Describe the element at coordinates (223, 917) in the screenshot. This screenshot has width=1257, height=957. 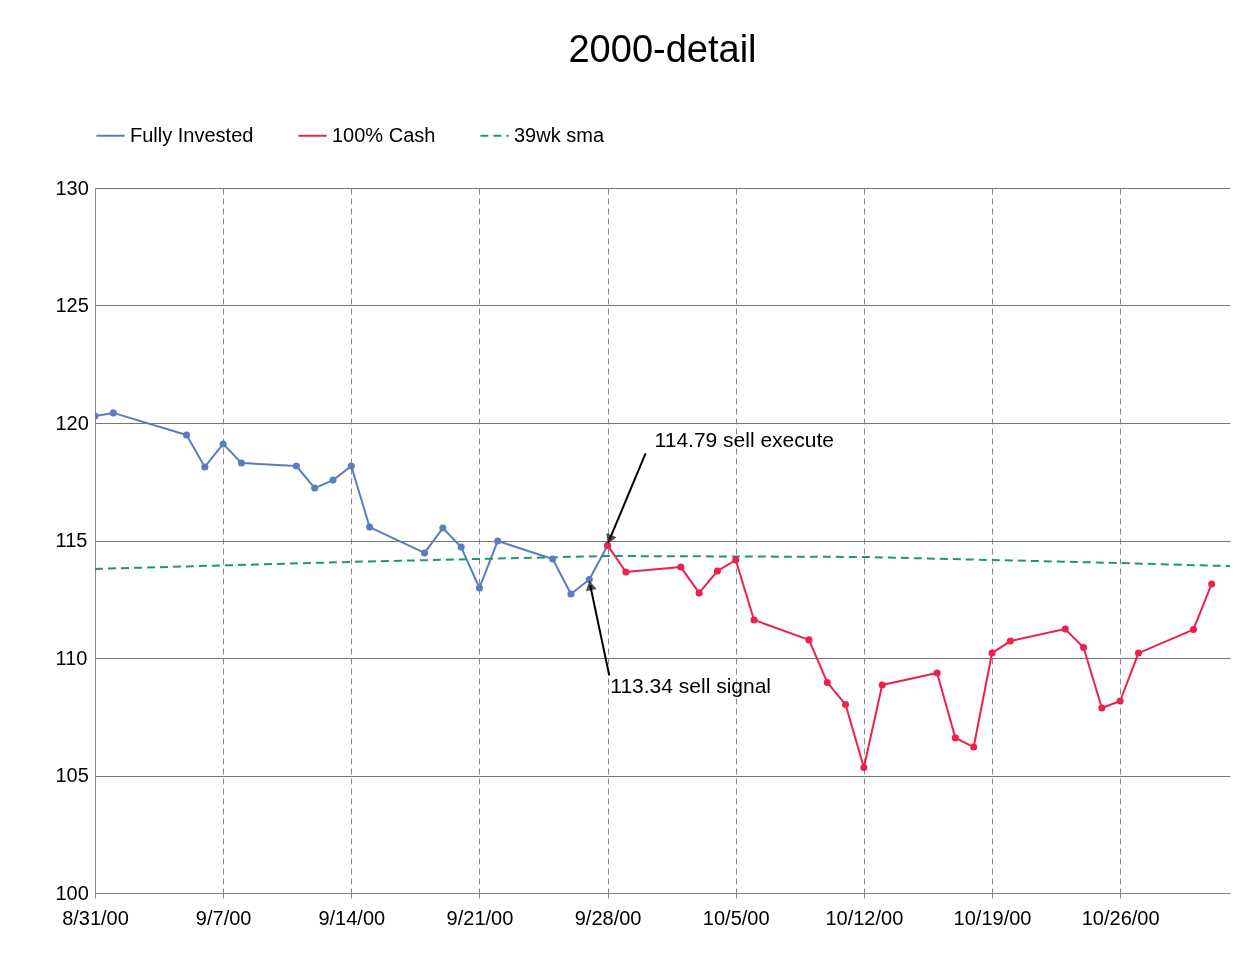
I see `x-tick-label: 9/7/00` at that location.